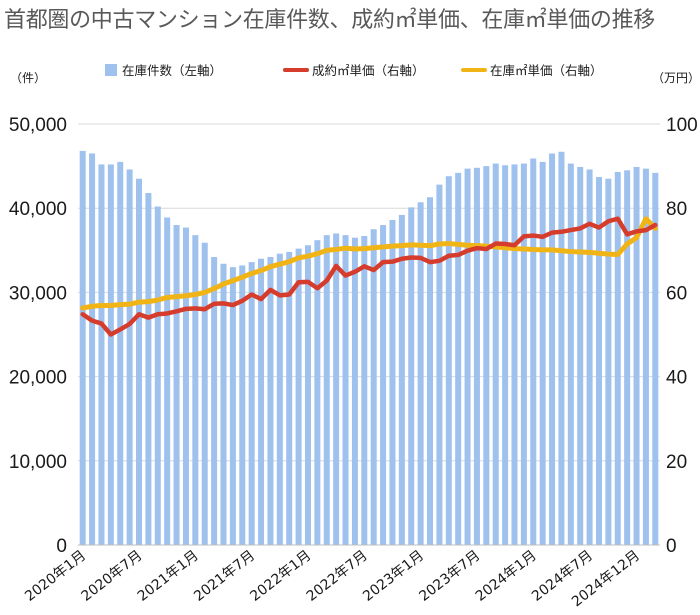  What do you see at coordinates (280, 576) in the screenshot?
I see `x-tick-label: 2022年1月` at bounding box center [280, 576].